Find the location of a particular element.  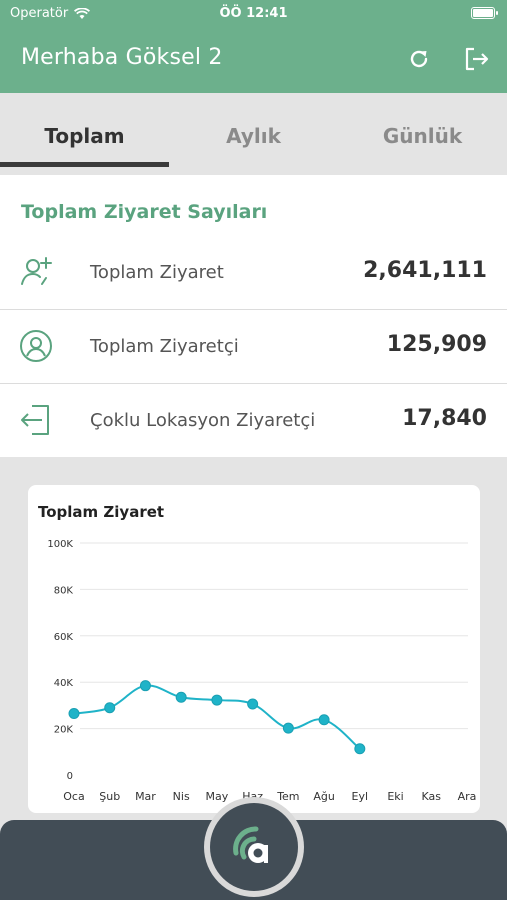

battery-icon is located at coordinates (484, 13).